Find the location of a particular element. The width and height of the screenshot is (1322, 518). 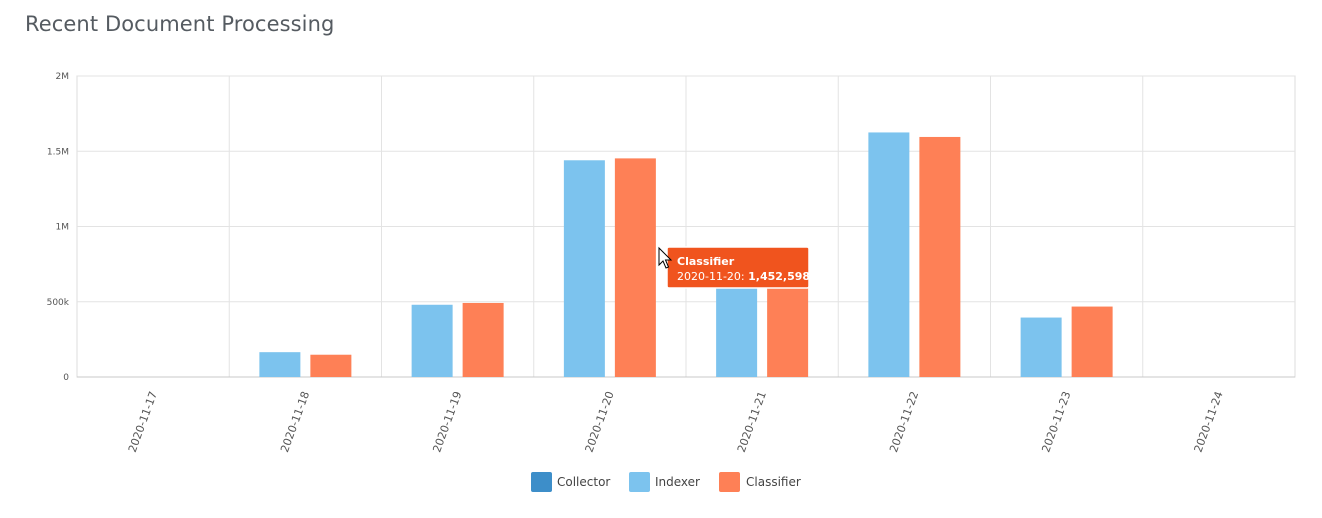

legend-label-collector: Collector is located at coordinates (583, 482).